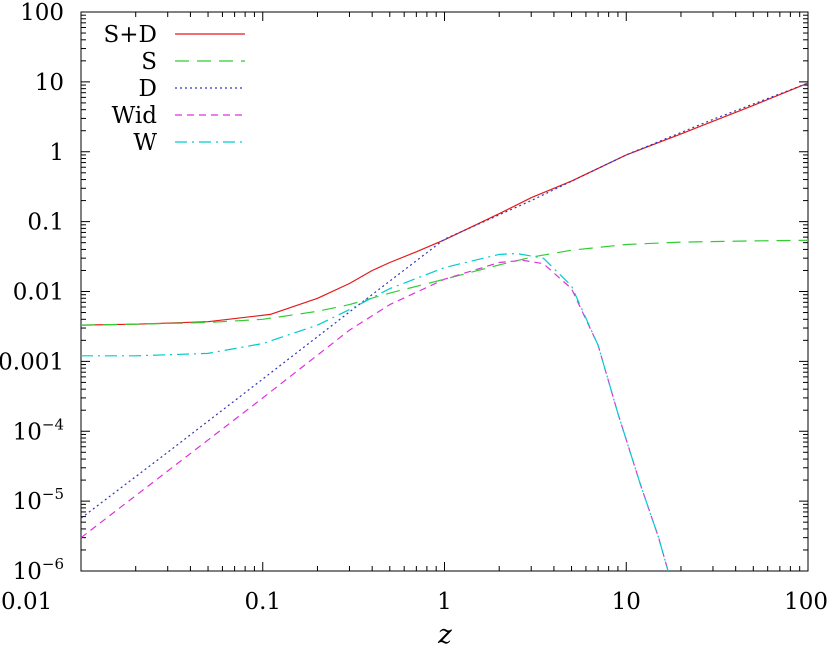 This screenshot has height=647, width=829. Describe the element at coordinates (148, 89) in the screenshot. I see `legend-label: D` at that location.